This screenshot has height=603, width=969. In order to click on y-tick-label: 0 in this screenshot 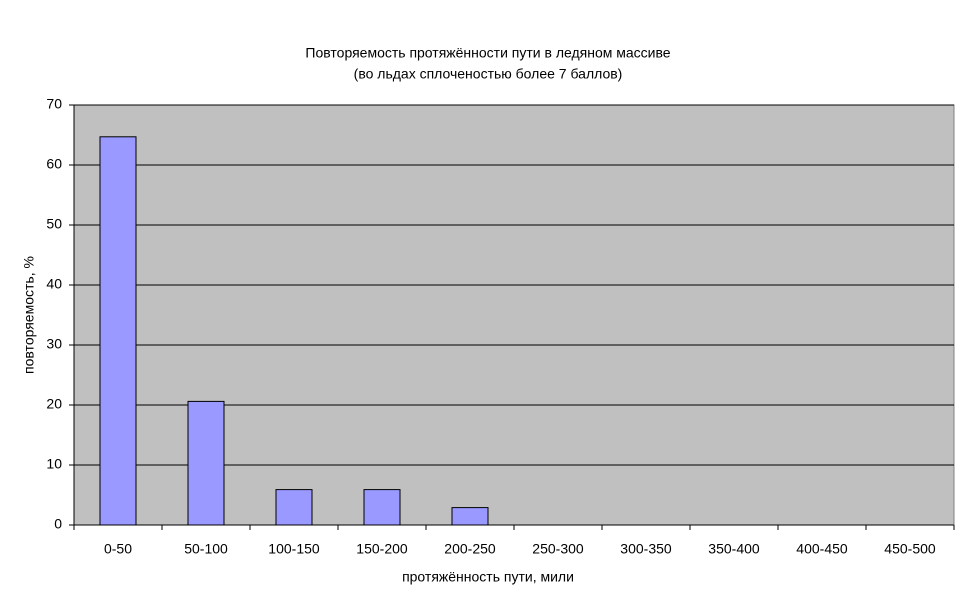, I will do `click(58, 524)`.